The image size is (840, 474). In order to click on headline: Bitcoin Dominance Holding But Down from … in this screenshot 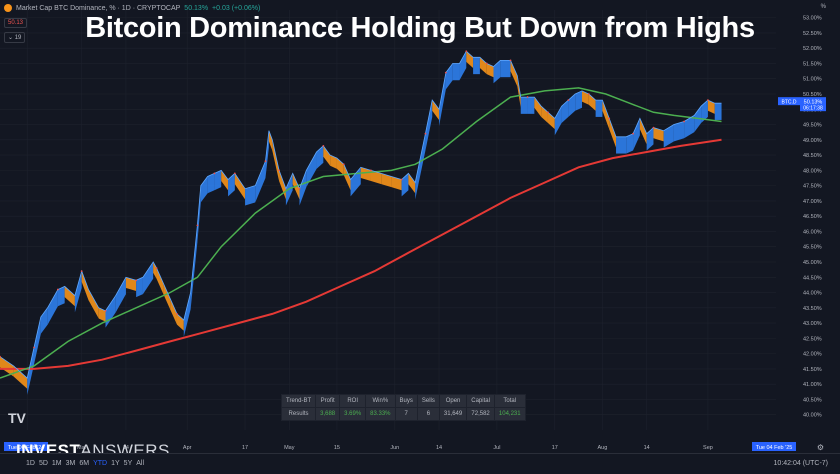, I will do `click(420, 28)`.